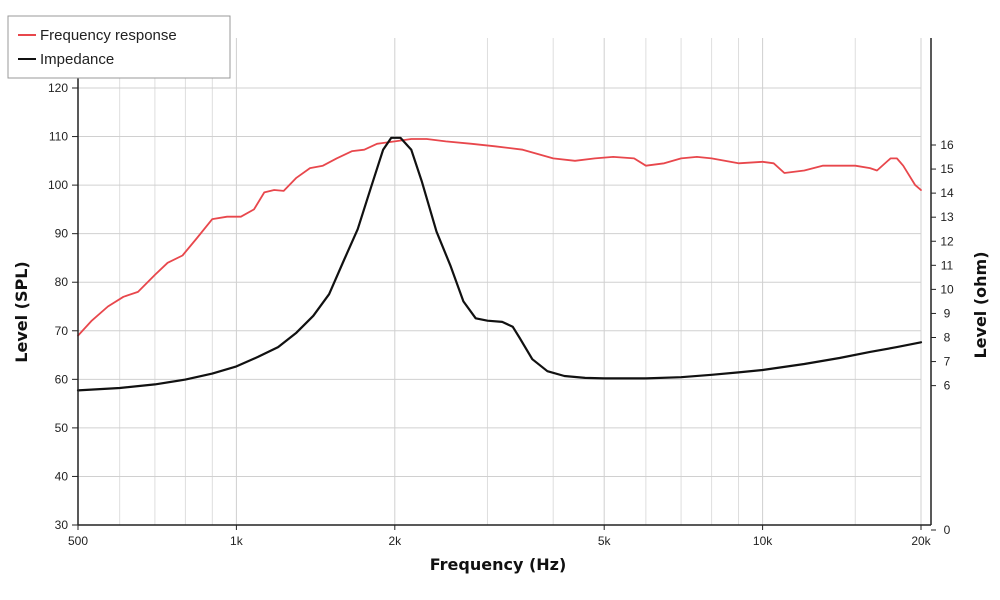 The width and height of the screenshot is (1000, 600). I want to click on x-tick-label: 5k, so click(605, 541).